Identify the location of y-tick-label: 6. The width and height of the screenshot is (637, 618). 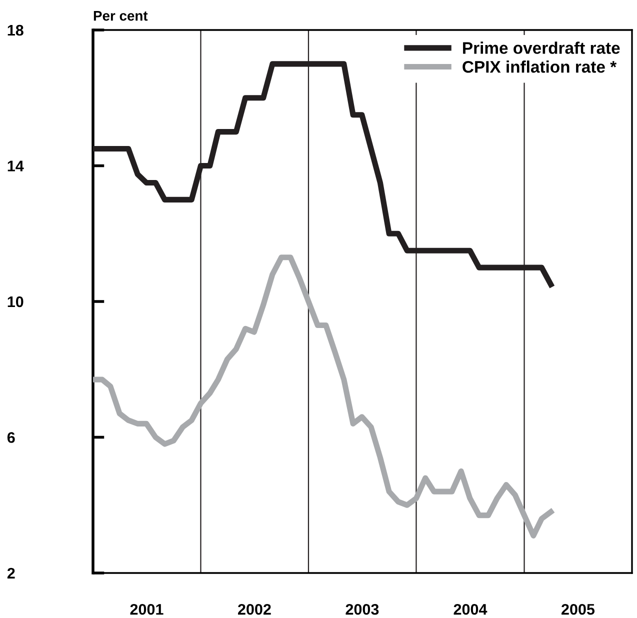
(11, 437).